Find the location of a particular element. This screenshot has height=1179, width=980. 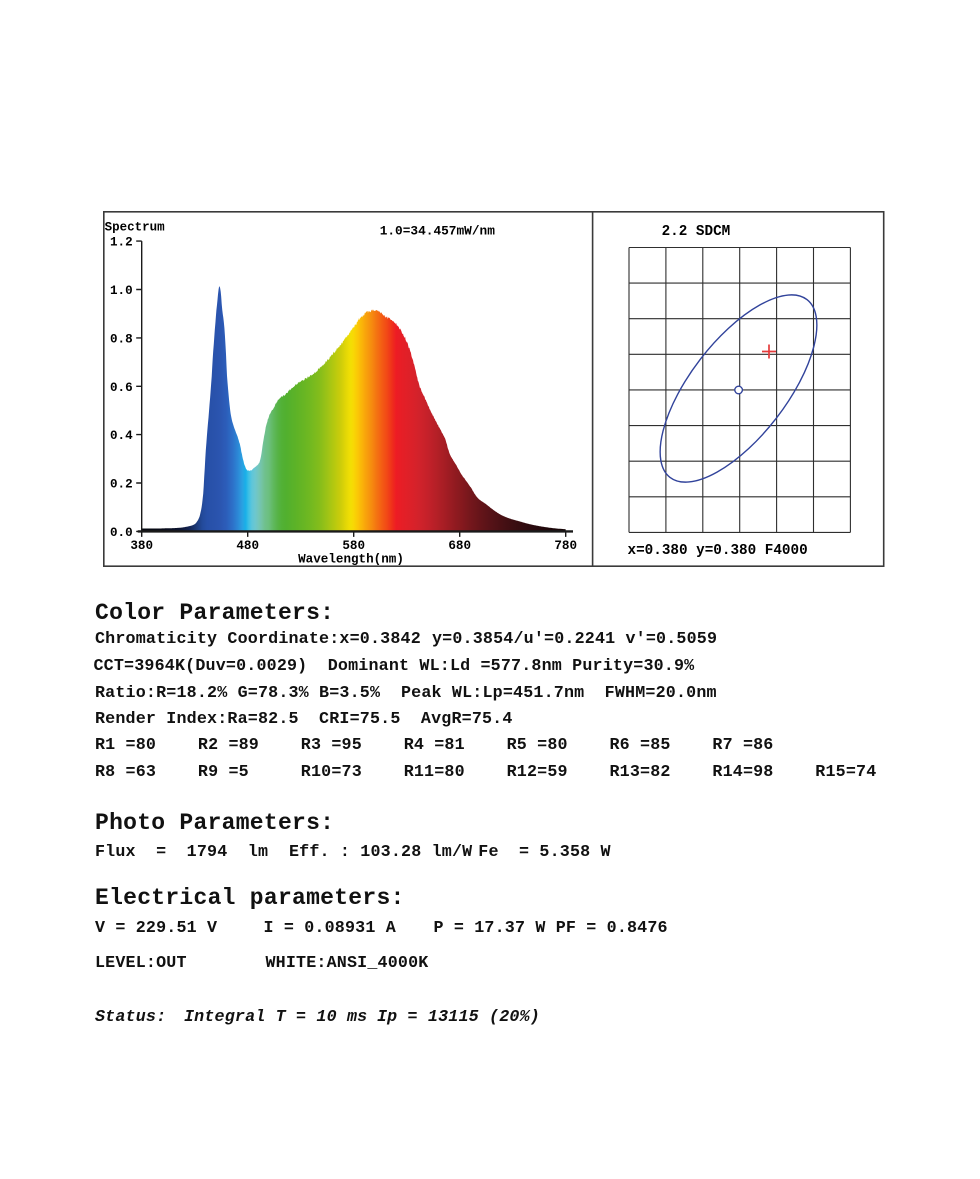

svg-text: 0.8 is located at coordinates (121, 339).